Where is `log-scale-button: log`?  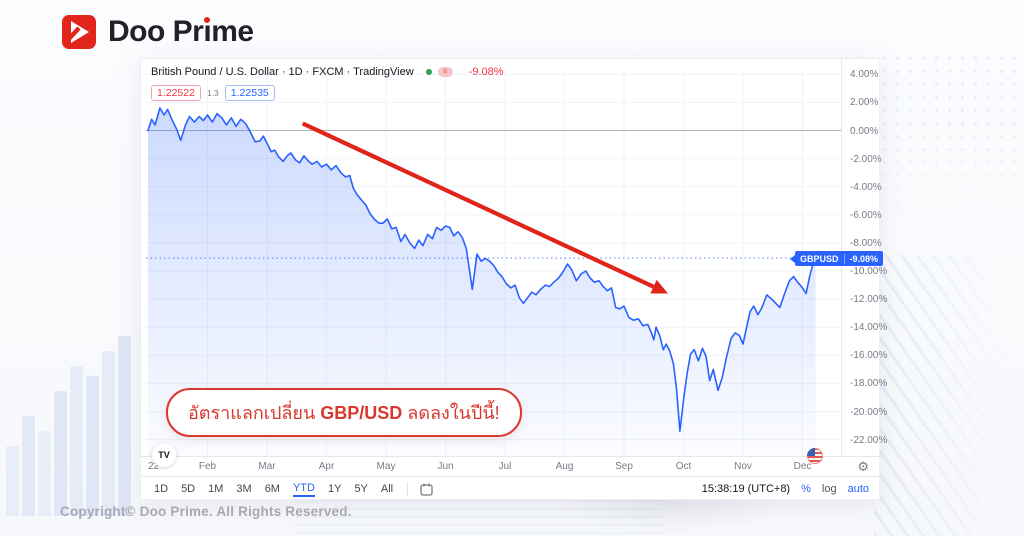
log-scale-button: log is located at coordinates (829, 489).